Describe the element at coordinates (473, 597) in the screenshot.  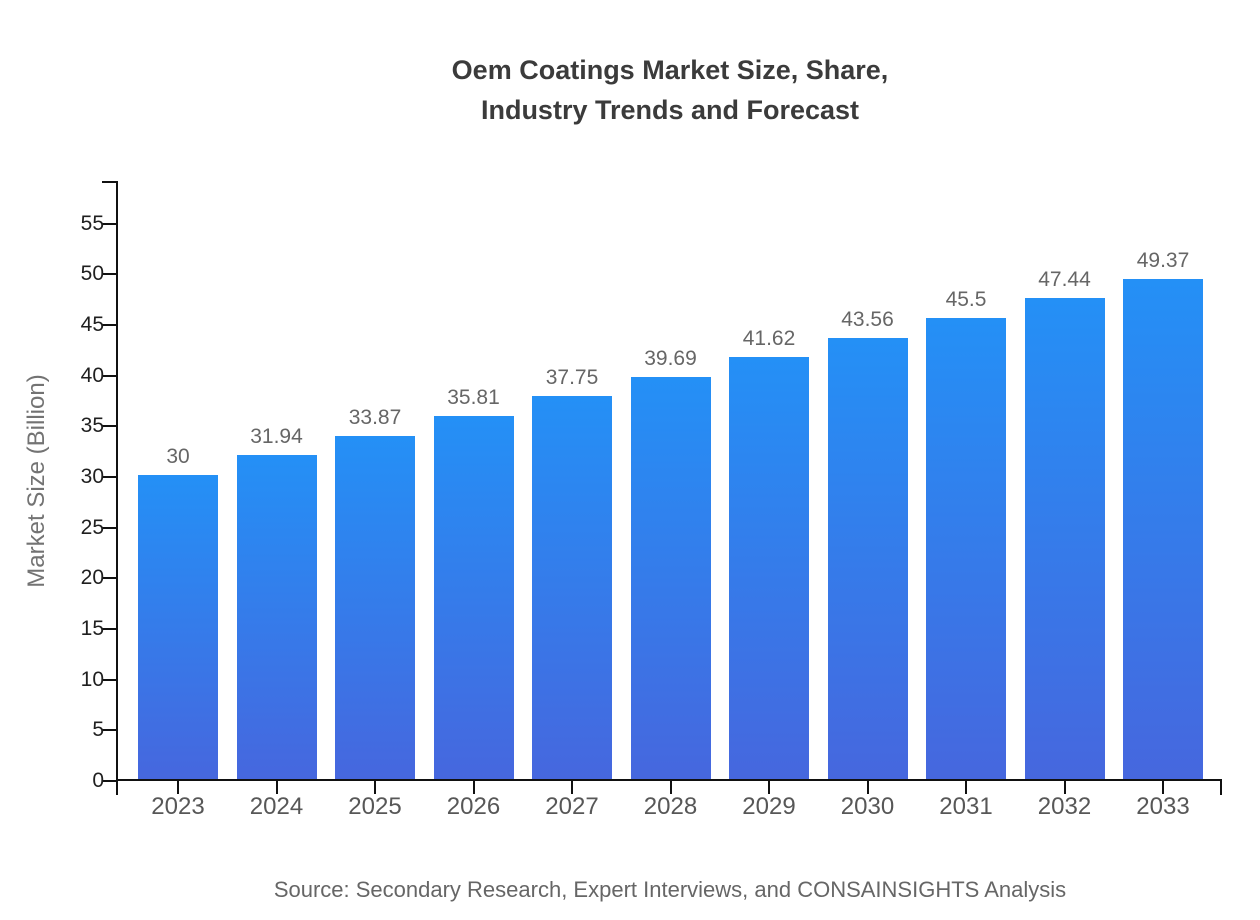
I see `bar-2026` at that location.